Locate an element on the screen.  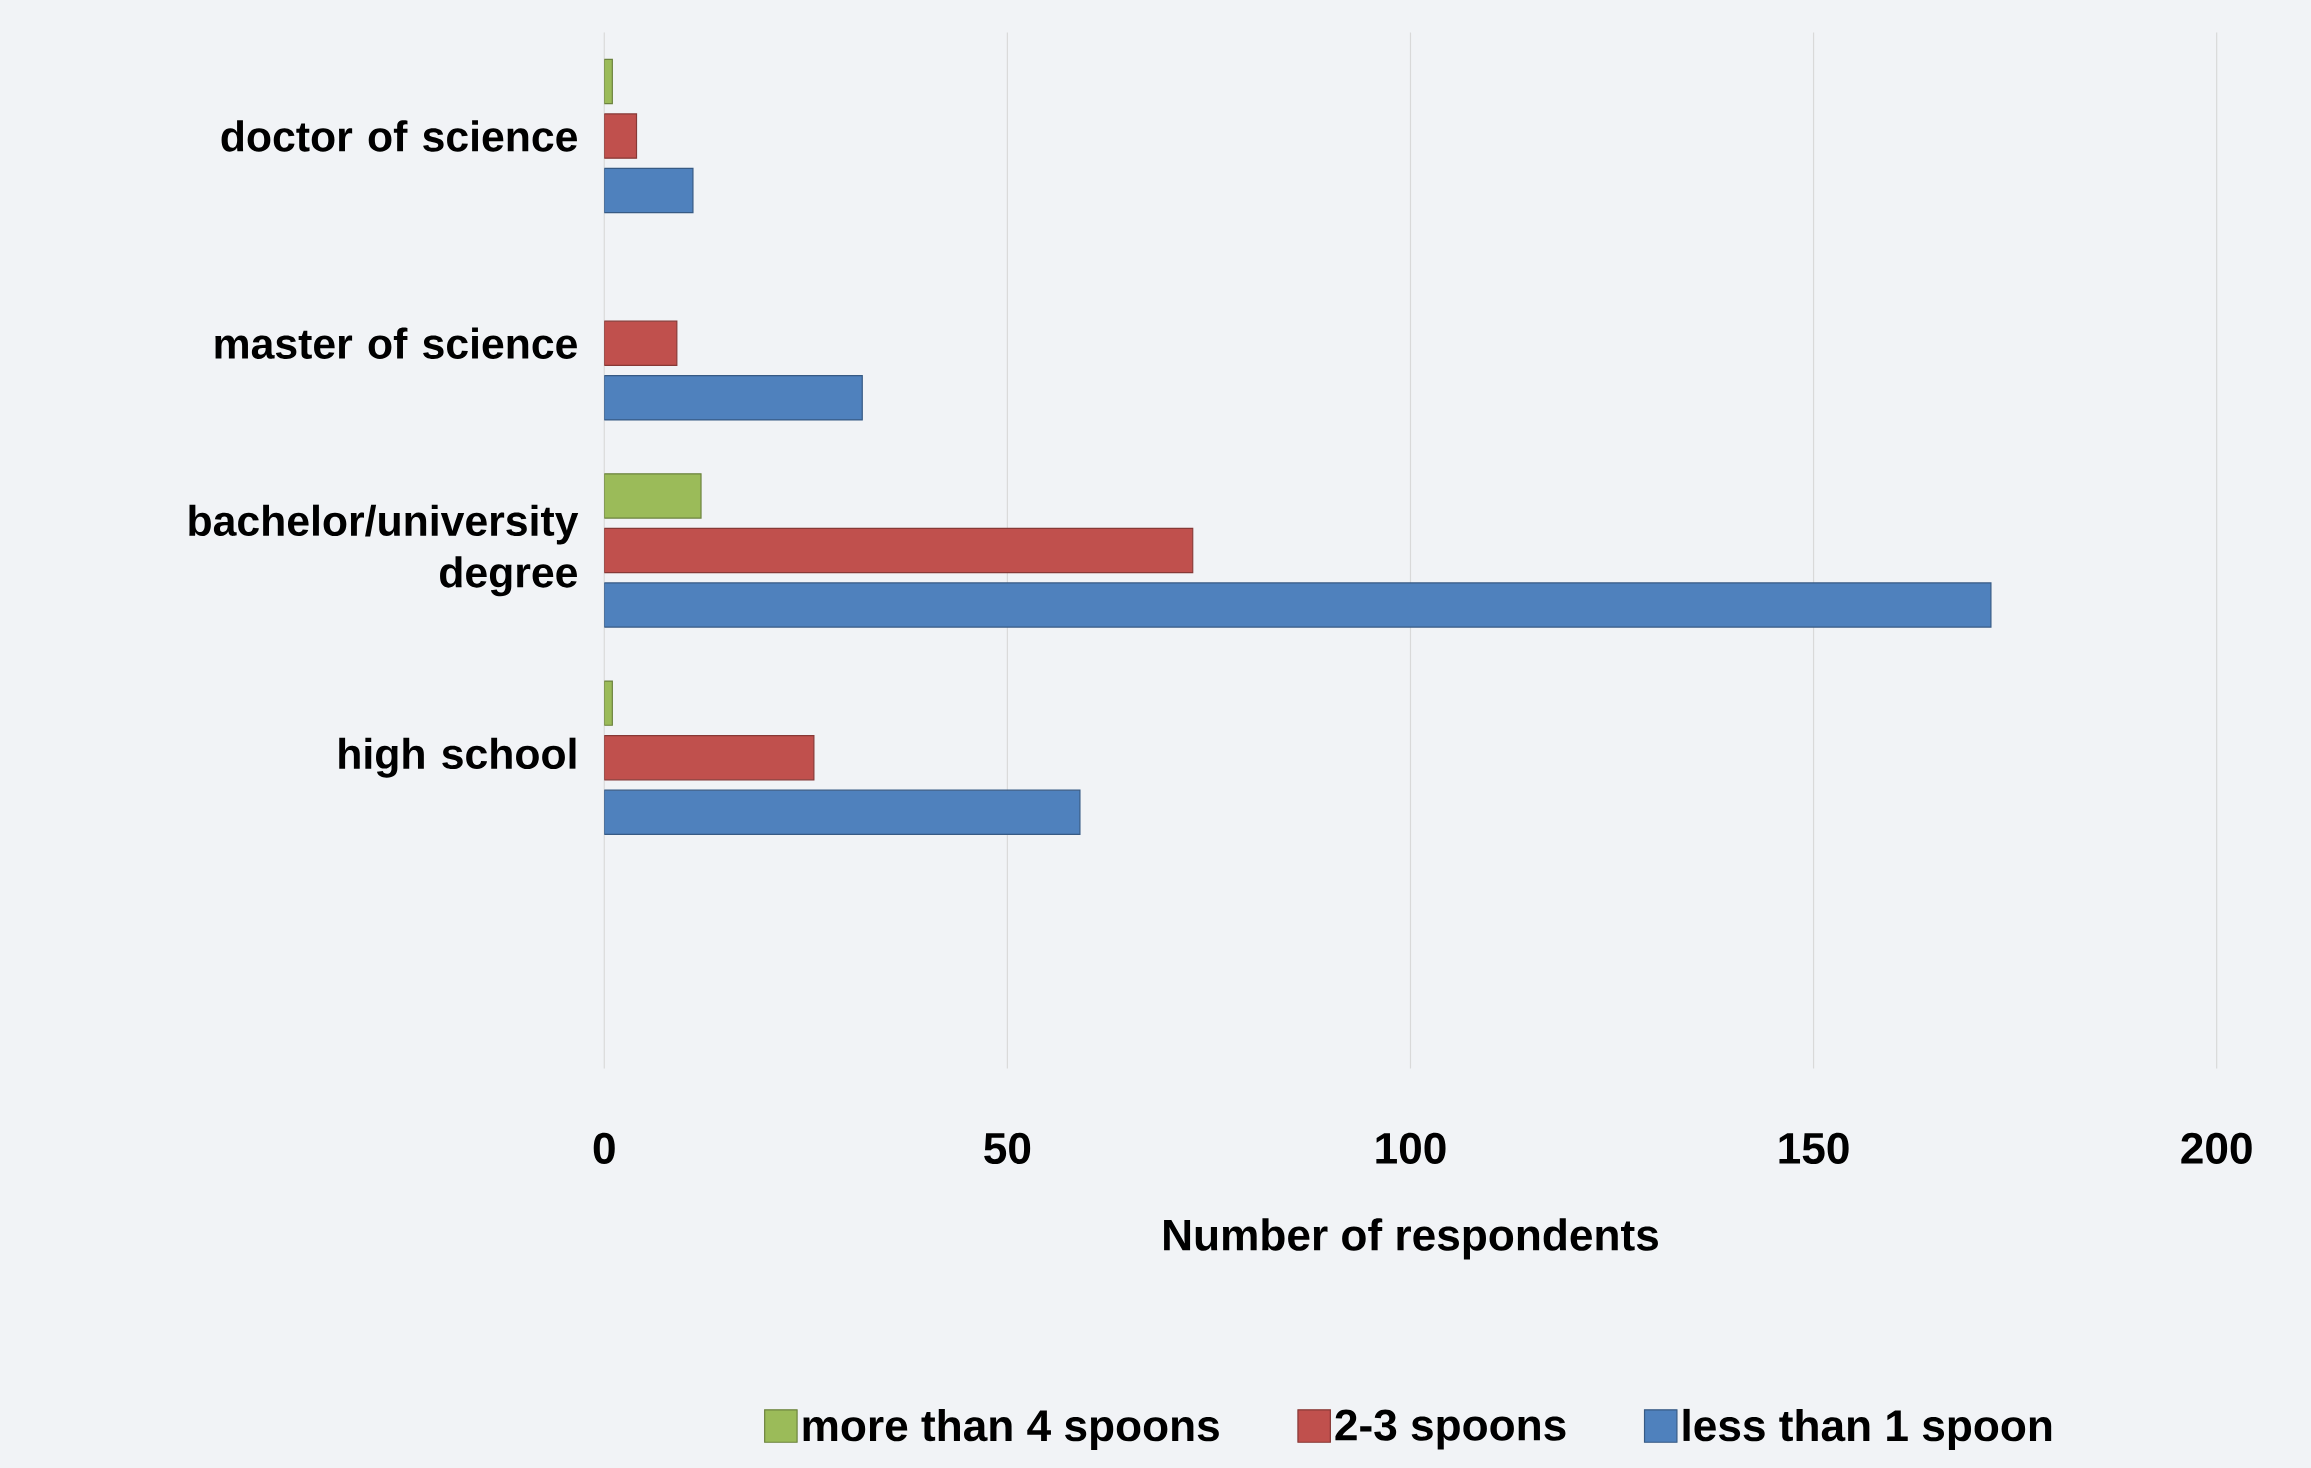
x-tick-label: 0 is located at coordinates (604, 1148).